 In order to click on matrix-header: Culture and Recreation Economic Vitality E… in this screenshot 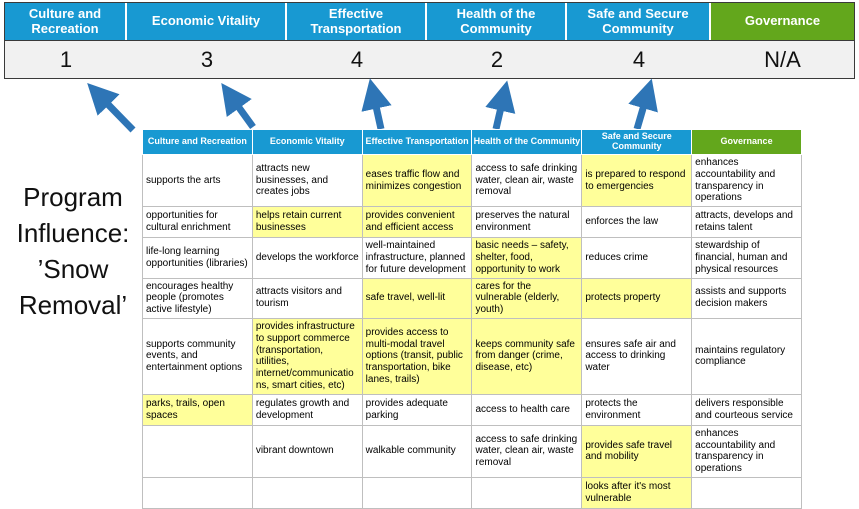, I will do `click(472, 142)`.